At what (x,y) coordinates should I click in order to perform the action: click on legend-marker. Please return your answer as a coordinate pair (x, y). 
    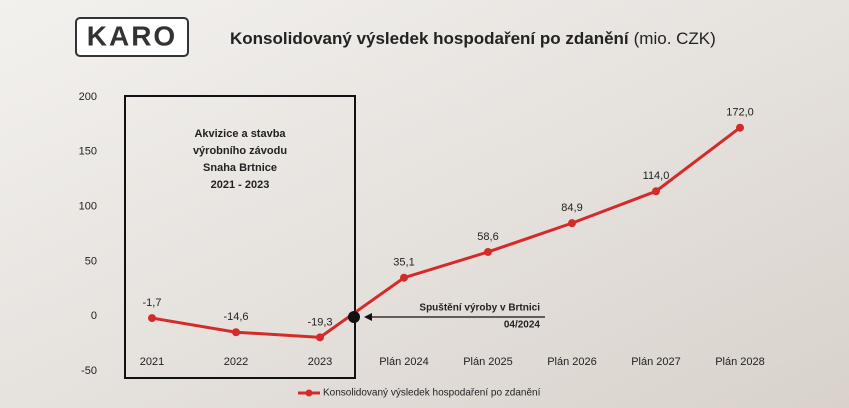
    Looking at the image, I should click on (309, 393).